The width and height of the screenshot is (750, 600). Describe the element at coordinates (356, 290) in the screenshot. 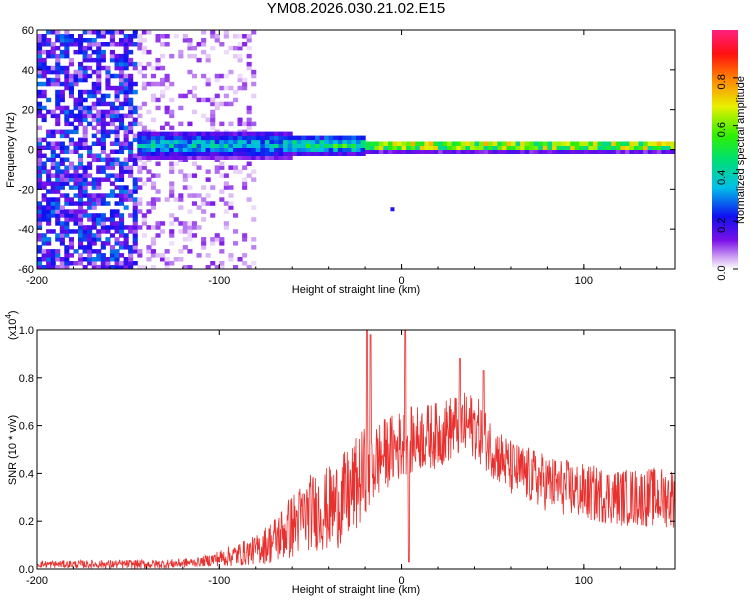

I see `spectrogram-xlabel: Height of straight line (km)` at that location.